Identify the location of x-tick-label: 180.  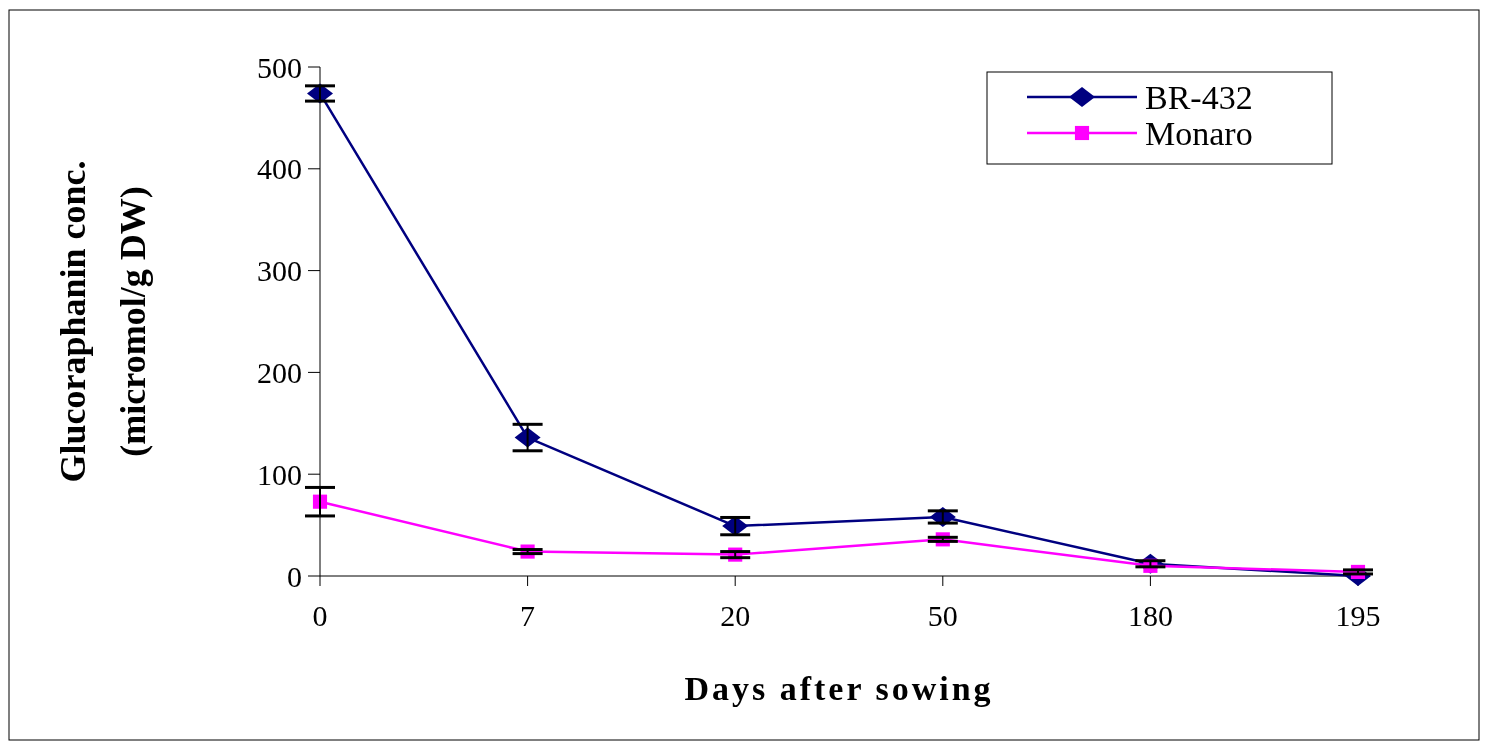
(1150, 615).